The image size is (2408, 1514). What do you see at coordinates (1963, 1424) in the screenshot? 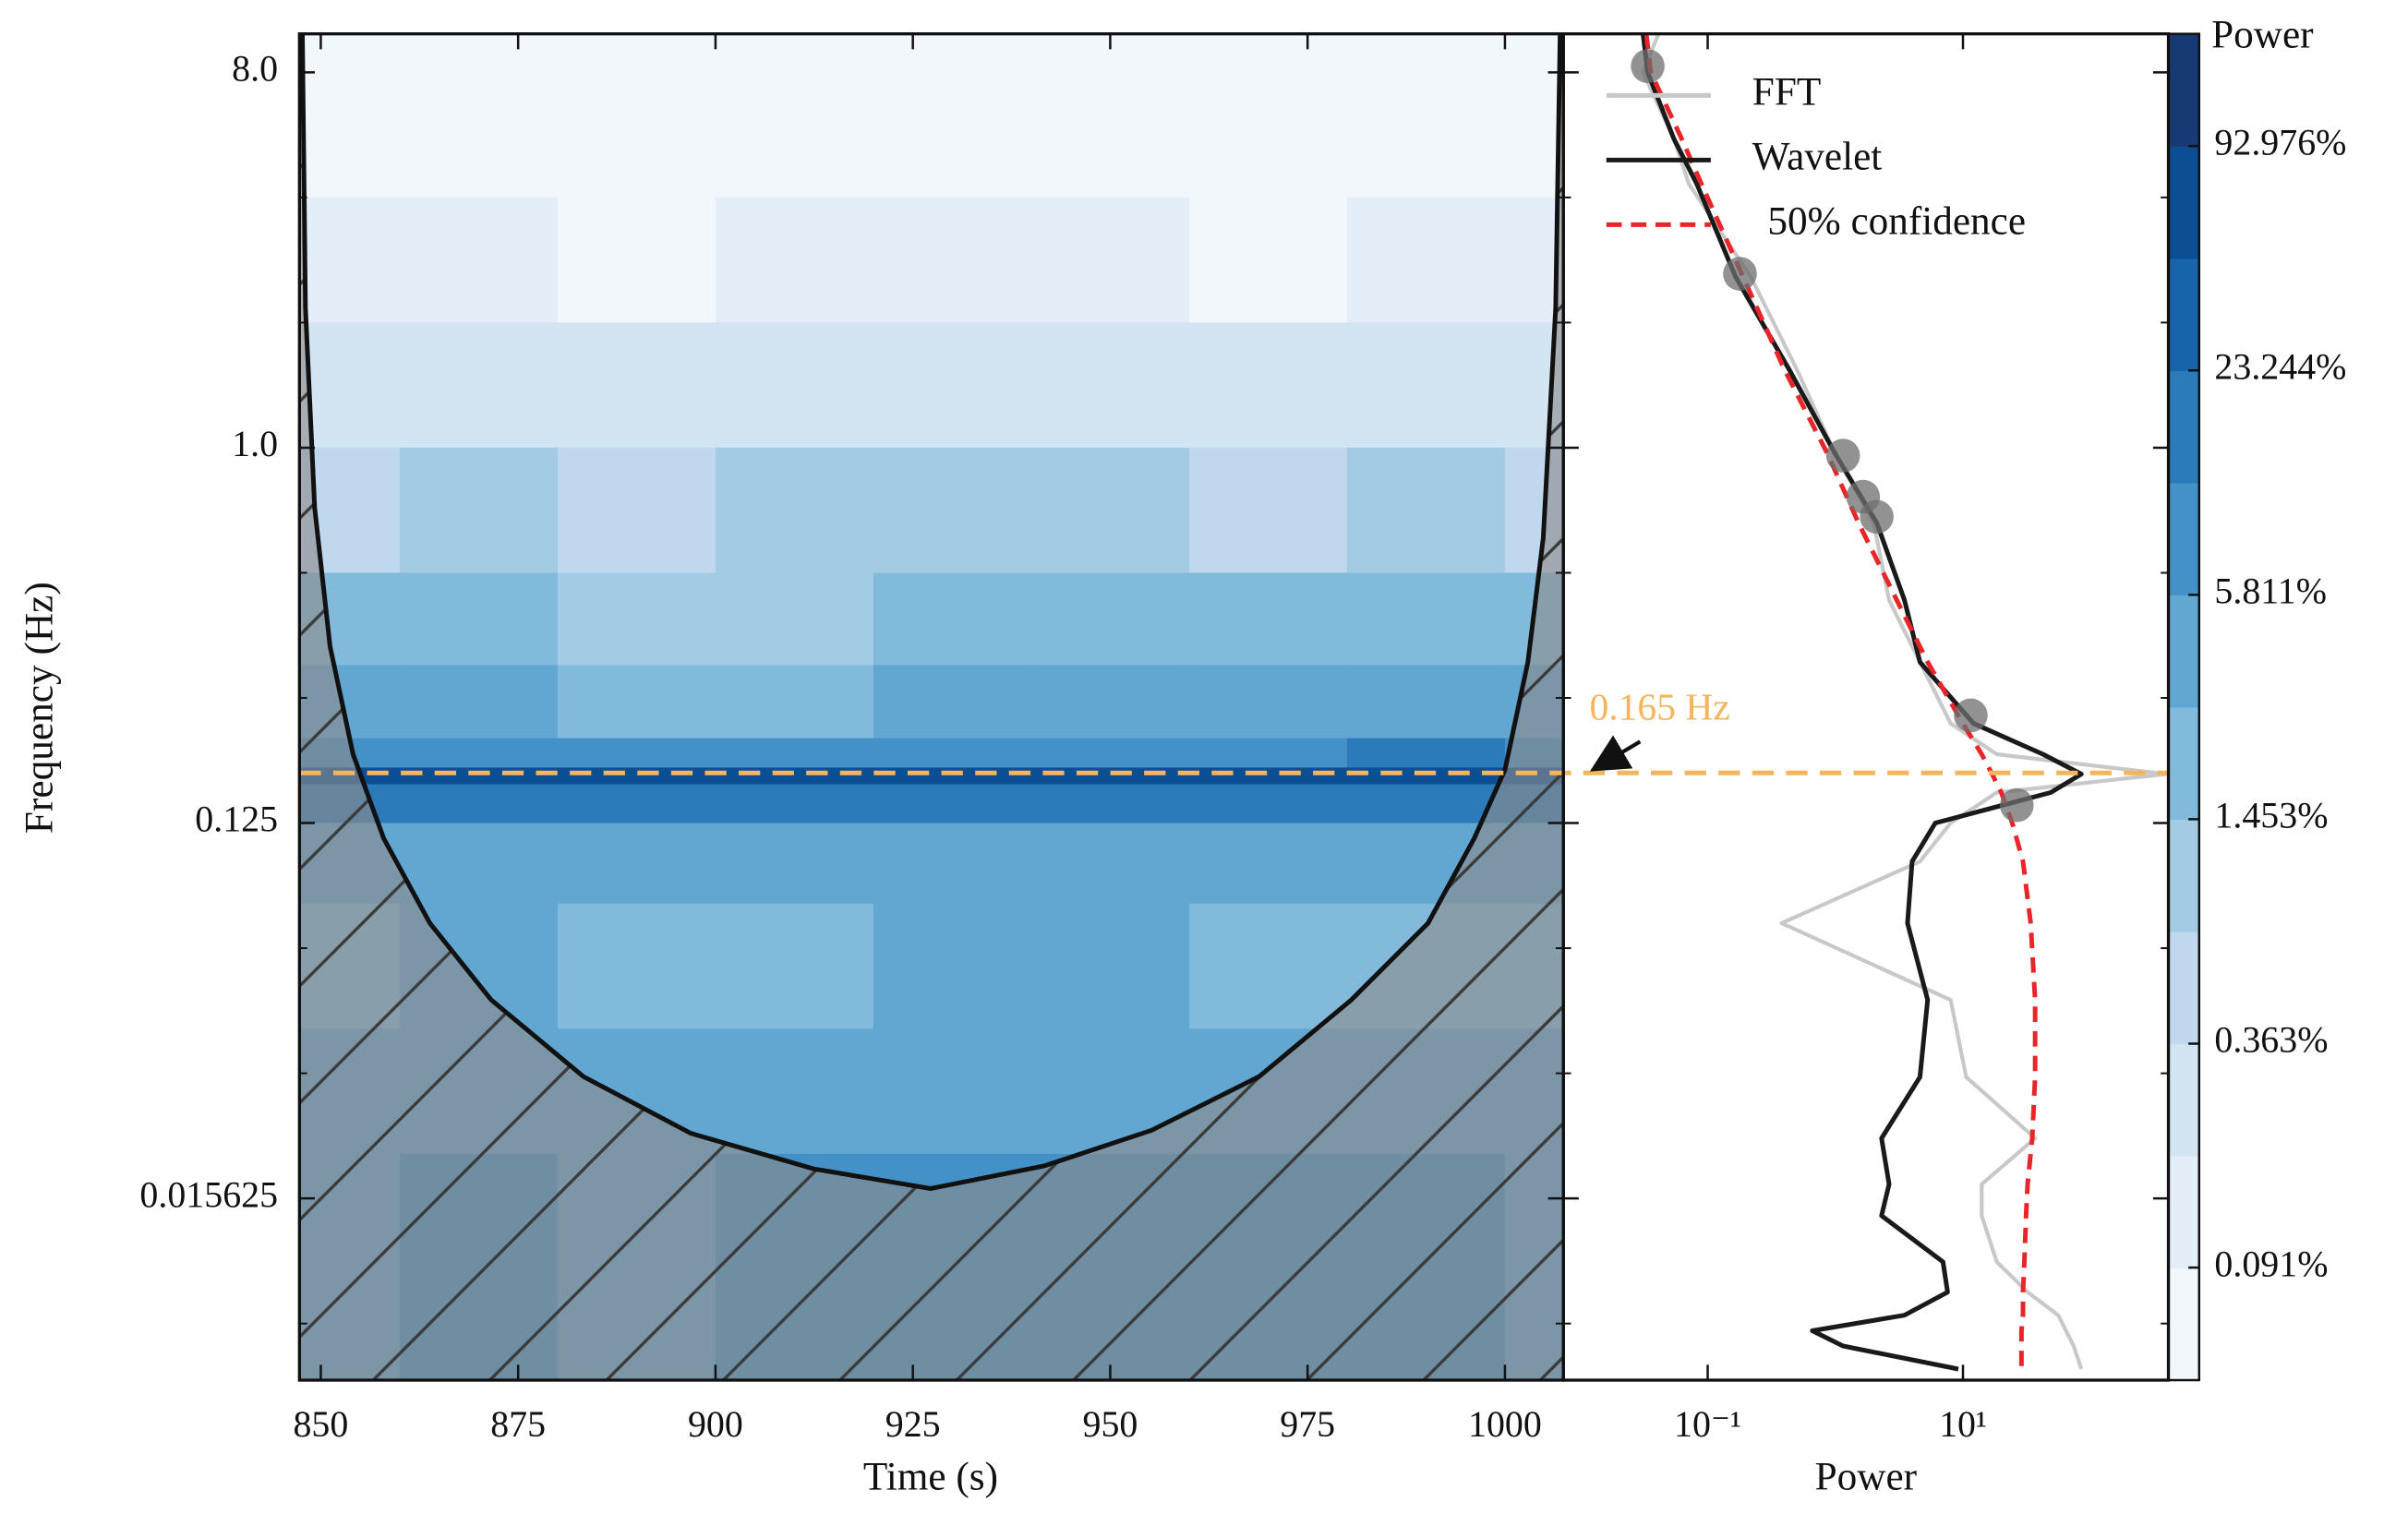
I see `x-tick-label: 10¹` at bounding box center [1963, 1424].